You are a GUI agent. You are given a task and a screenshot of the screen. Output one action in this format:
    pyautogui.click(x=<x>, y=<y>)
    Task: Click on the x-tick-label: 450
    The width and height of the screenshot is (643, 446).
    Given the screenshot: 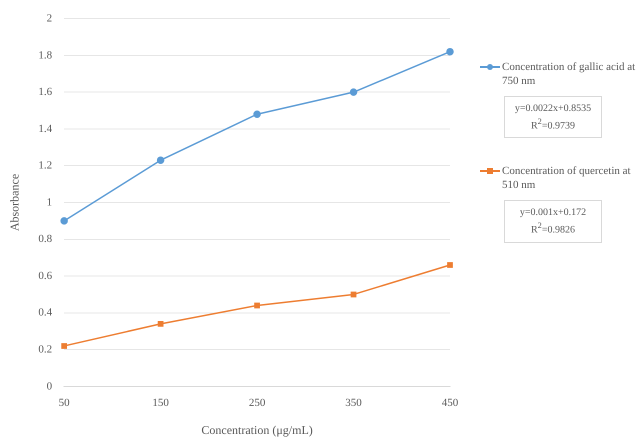 What is the action you would take?
    pyautogui.click(x=450, y=402)
    